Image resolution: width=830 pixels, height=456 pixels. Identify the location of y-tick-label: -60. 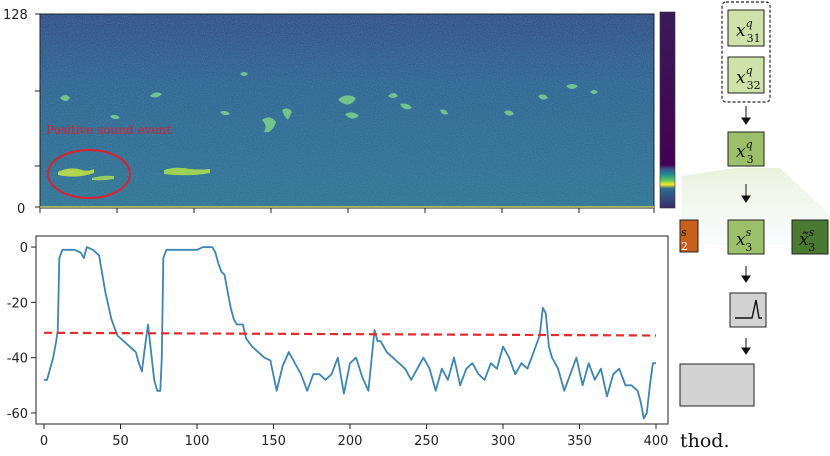
(17, 414).